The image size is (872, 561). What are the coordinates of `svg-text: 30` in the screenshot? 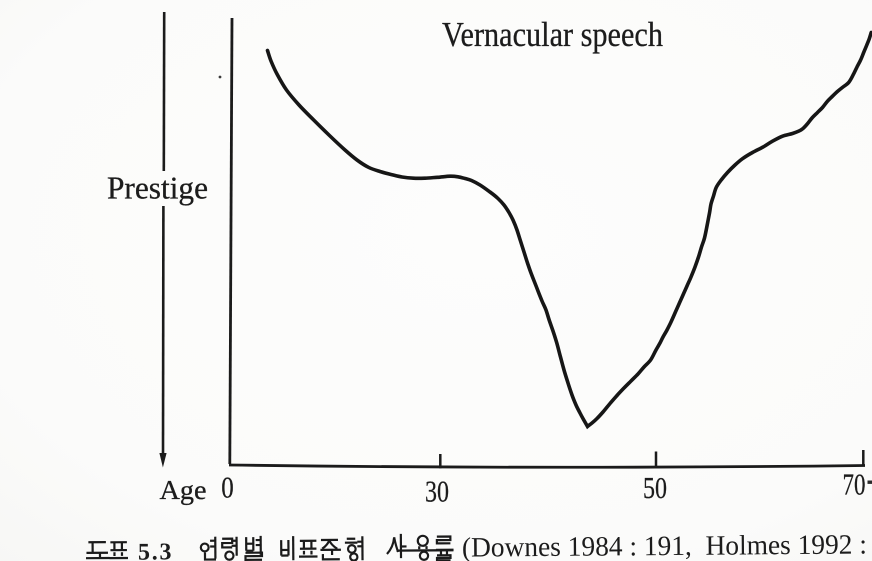 It's located at (437, 491).